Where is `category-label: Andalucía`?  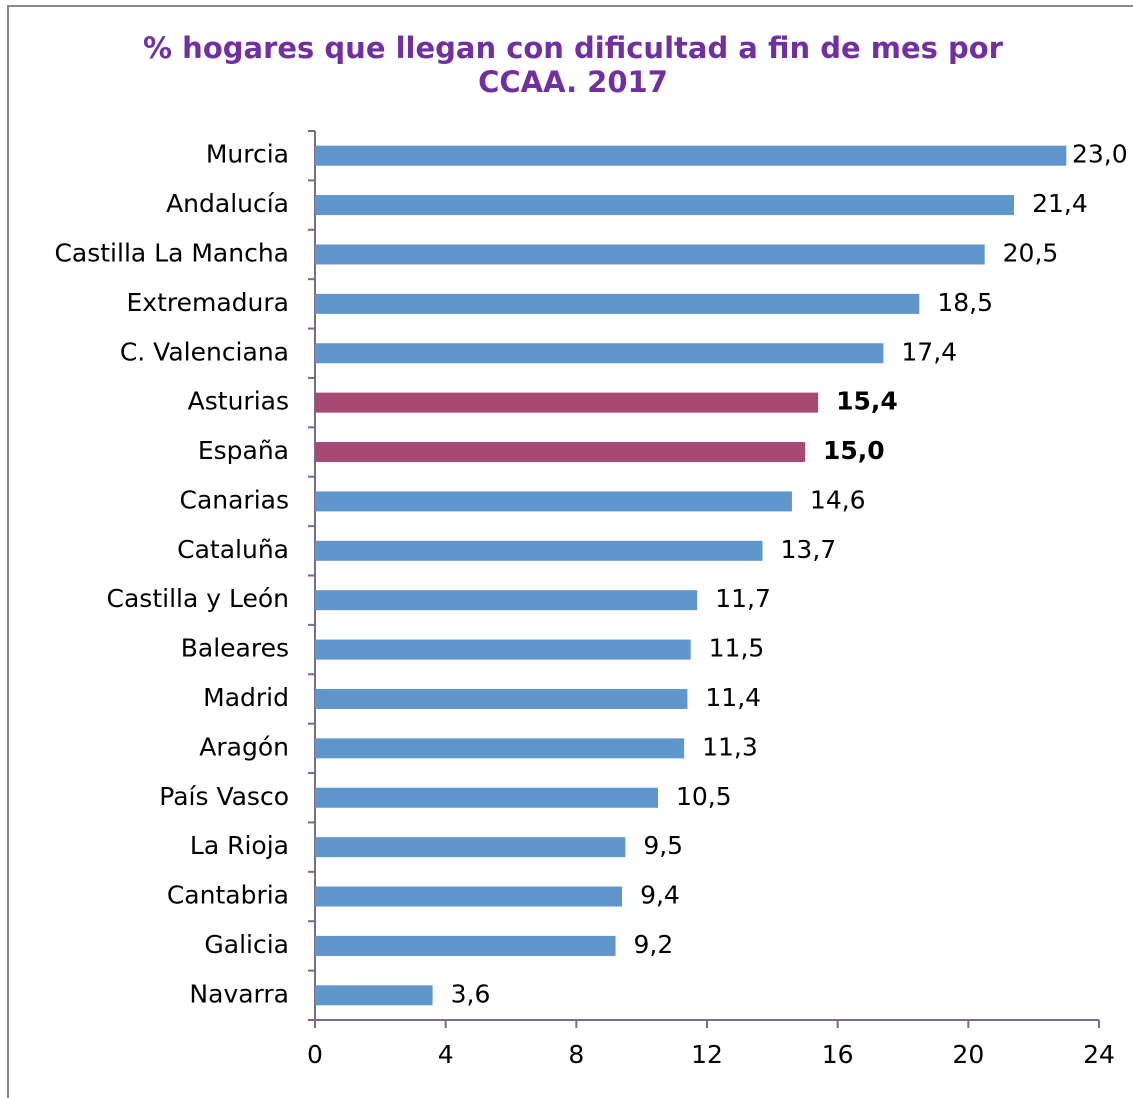 category-label: Andalucía is located at coordinates (227, 203).